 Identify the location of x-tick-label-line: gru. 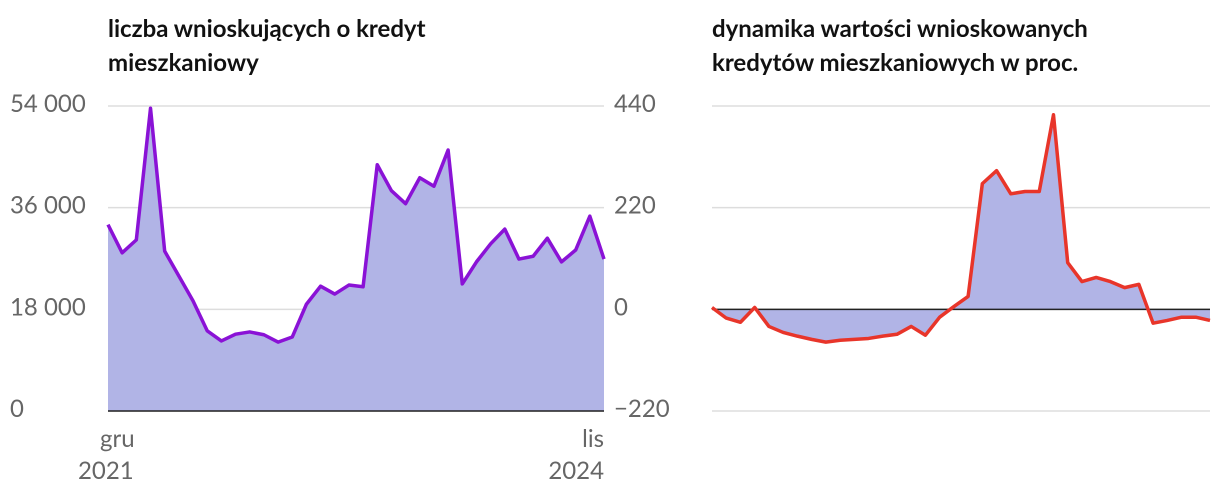
(117, 438).